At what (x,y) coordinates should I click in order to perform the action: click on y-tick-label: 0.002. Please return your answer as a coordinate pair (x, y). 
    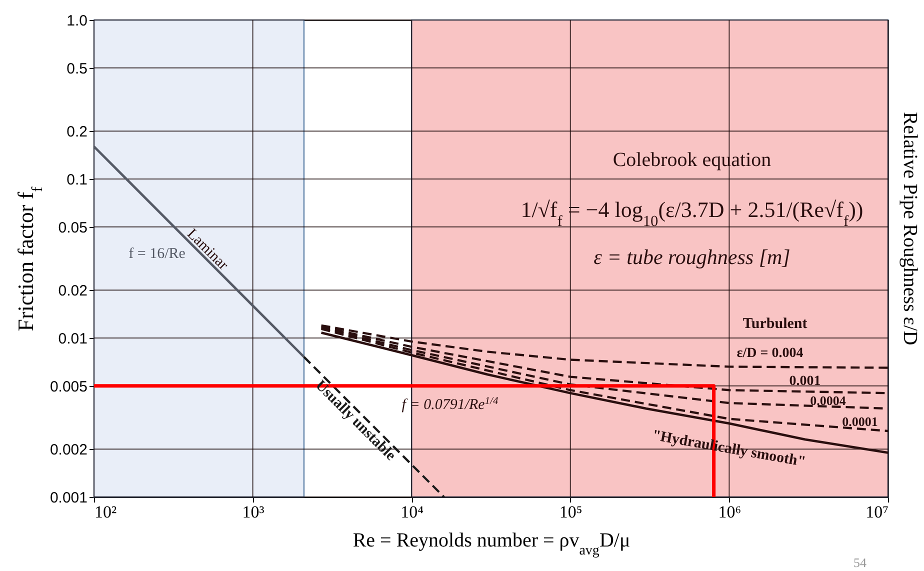
    Looking at the image, I should click on (69, 450).